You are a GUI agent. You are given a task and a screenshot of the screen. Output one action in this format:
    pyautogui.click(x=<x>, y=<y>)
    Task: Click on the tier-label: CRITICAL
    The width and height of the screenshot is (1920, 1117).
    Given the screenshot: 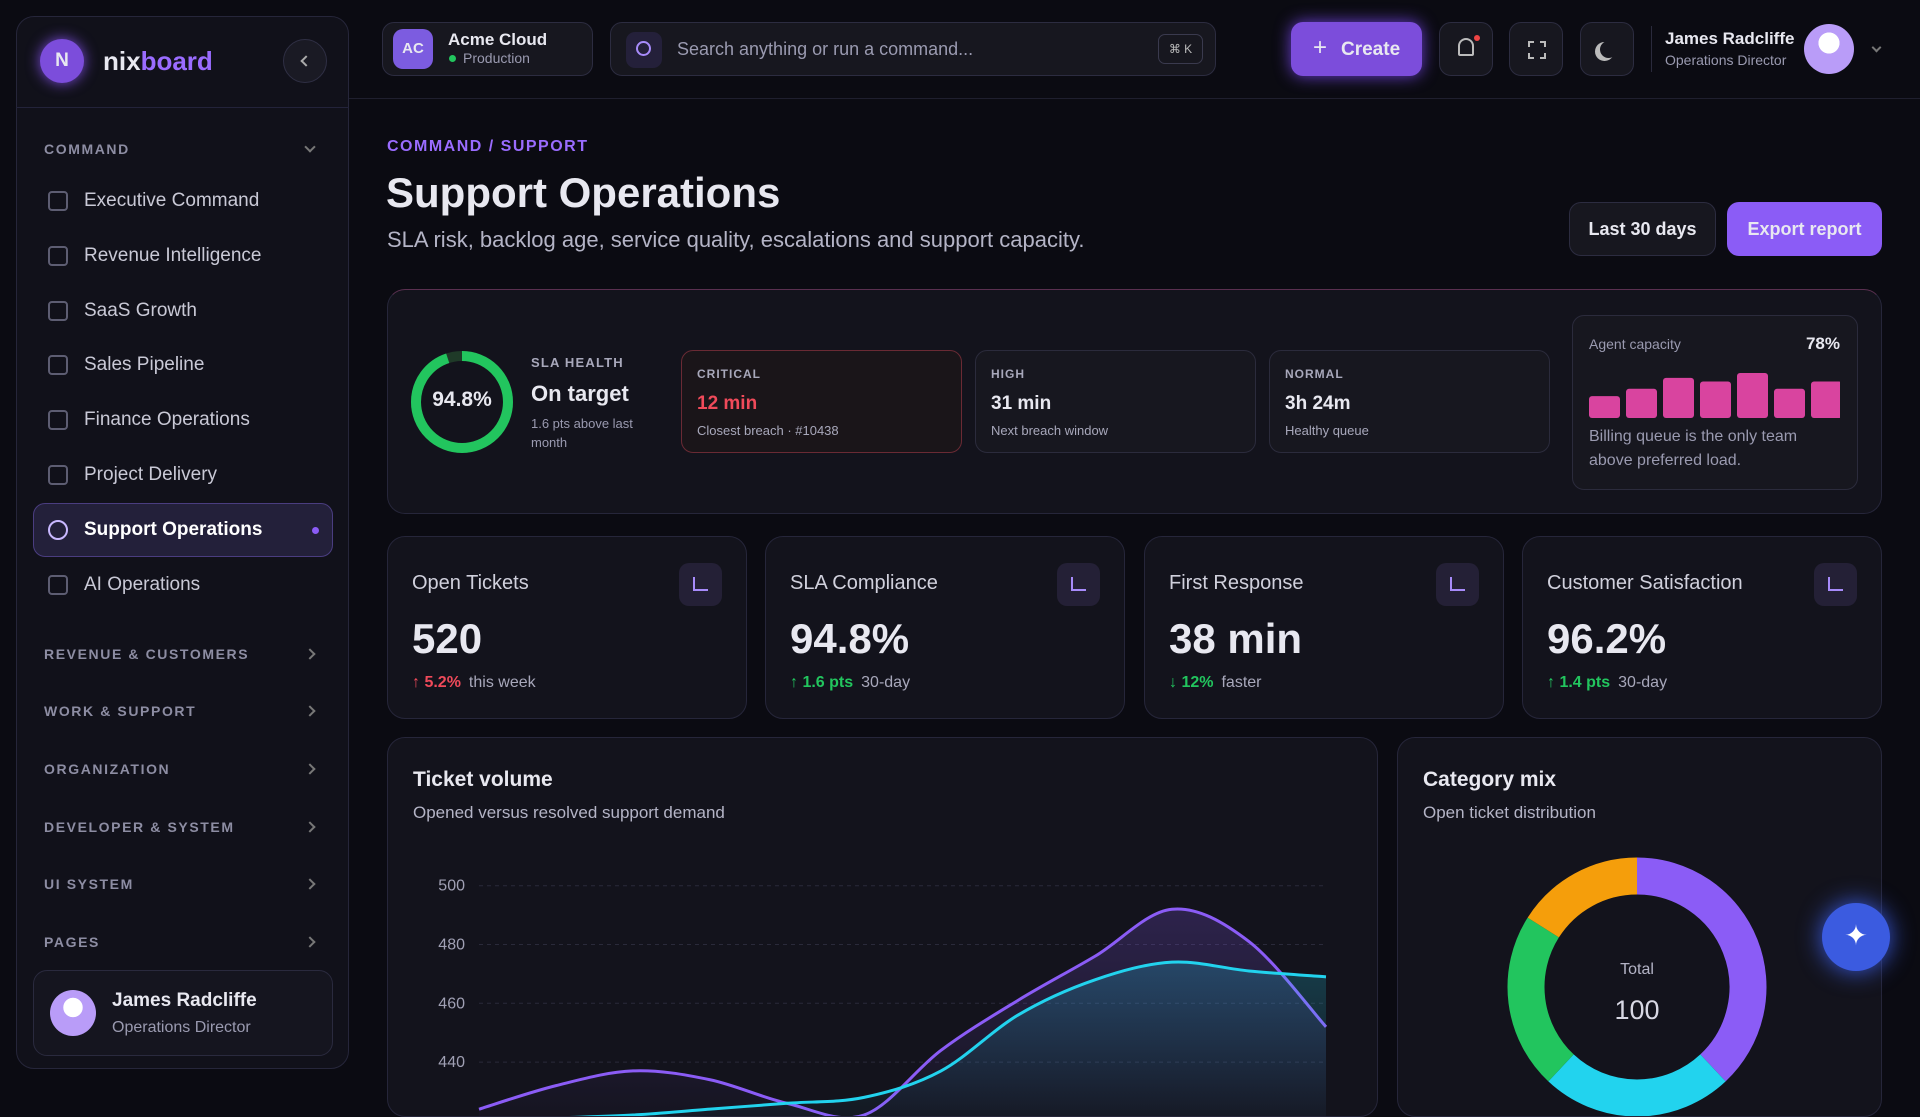 What is the action you would take?
    pyautogui.click(x=729, y=374)
    